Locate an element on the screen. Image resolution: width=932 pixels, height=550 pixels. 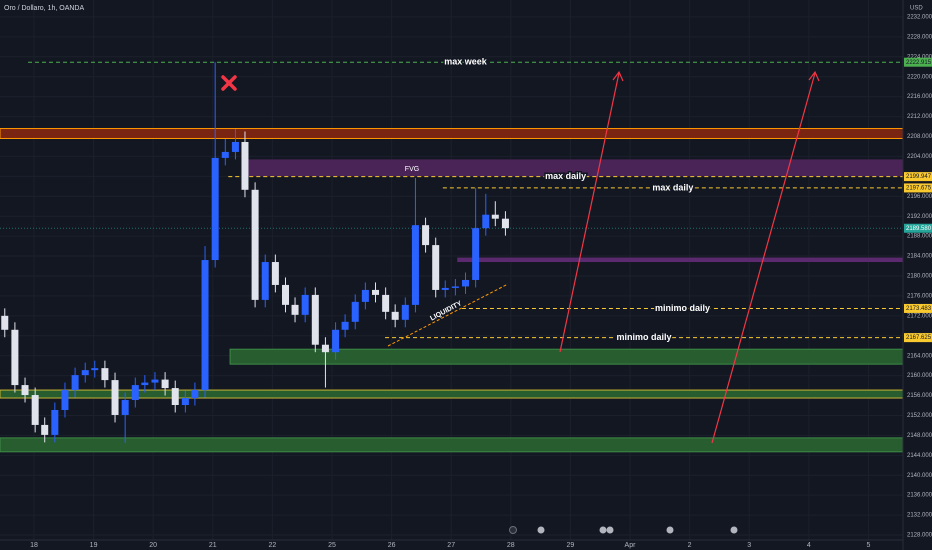
y-tick-label: 2132.000 is located at coordinates (919, 516).